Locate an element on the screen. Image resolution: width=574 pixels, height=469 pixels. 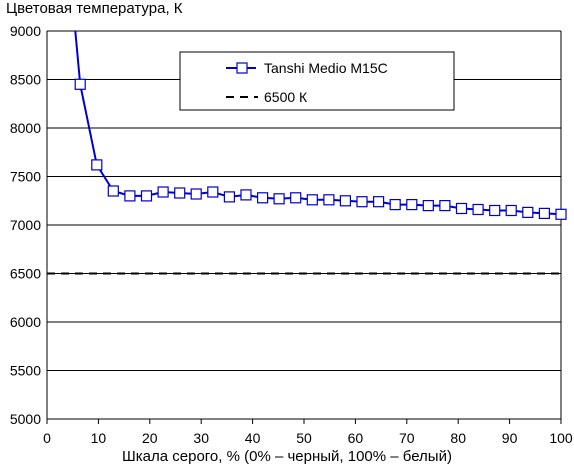
y-tick-label: 8000 is located at coordinates (25, 128).